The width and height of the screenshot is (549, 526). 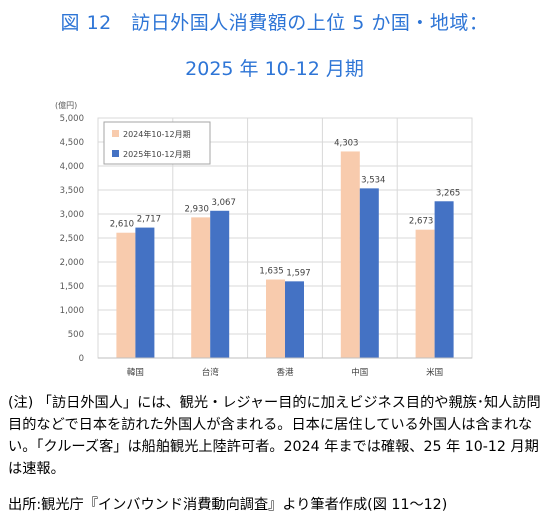 I want to click on x-tick-label: 韓国, so click(x=135, y=372).